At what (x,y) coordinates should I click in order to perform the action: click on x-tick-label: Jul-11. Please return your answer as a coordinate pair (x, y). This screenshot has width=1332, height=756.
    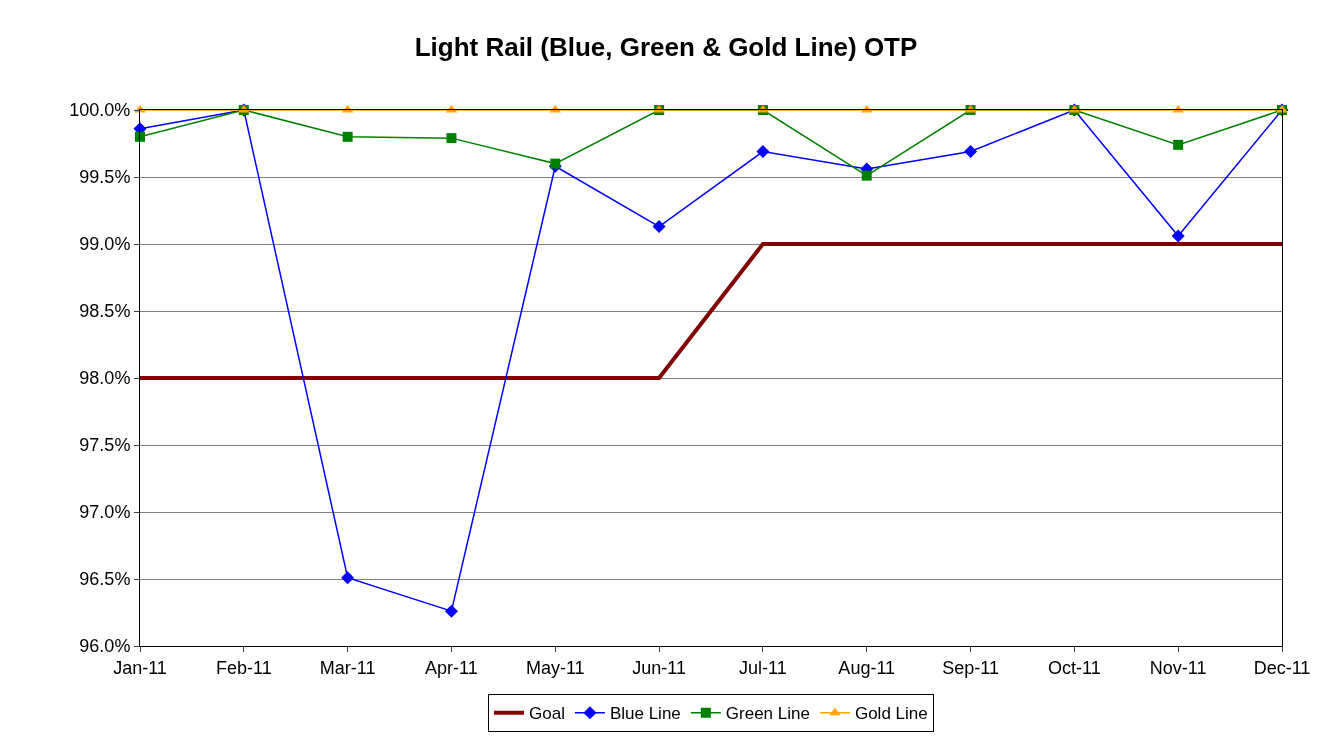
    Looking at the image, I should click on (763, 667).